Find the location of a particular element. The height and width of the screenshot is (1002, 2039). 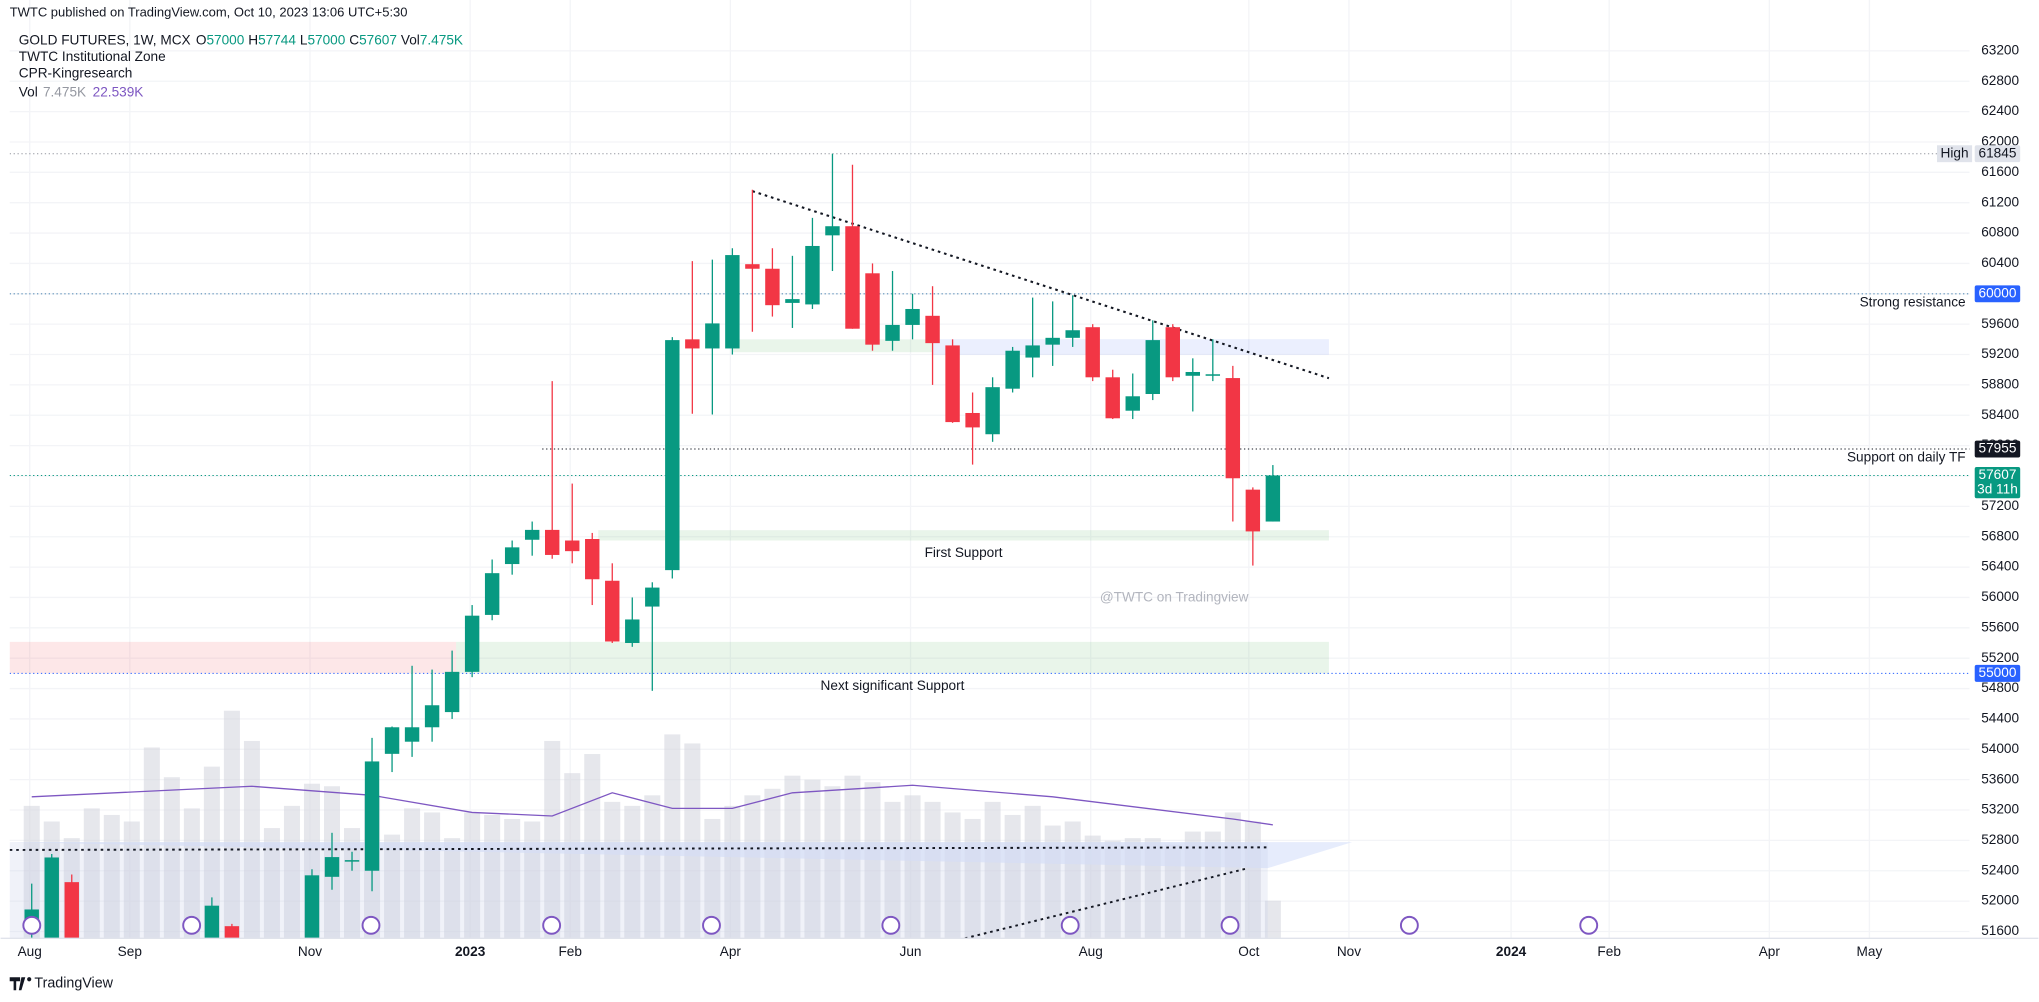

open-value: 57000 is located at coordinates (225, 39).